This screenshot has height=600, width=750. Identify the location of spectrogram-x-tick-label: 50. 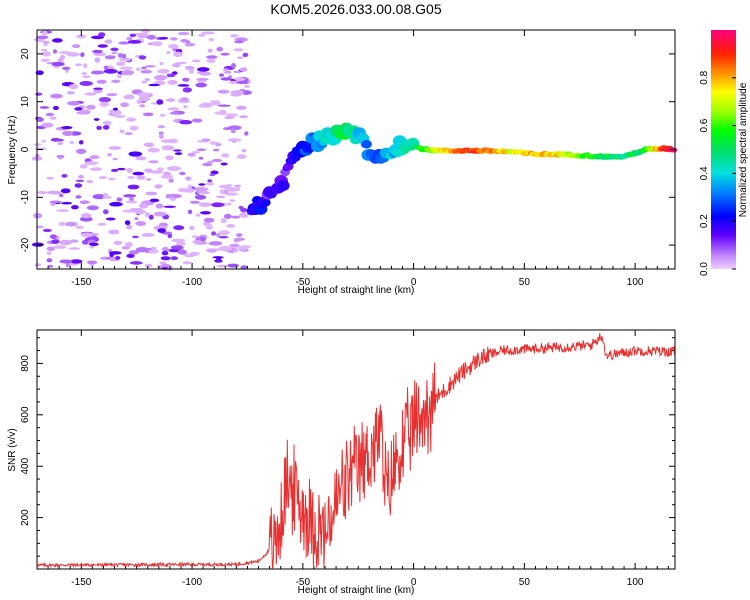
(525, 282).